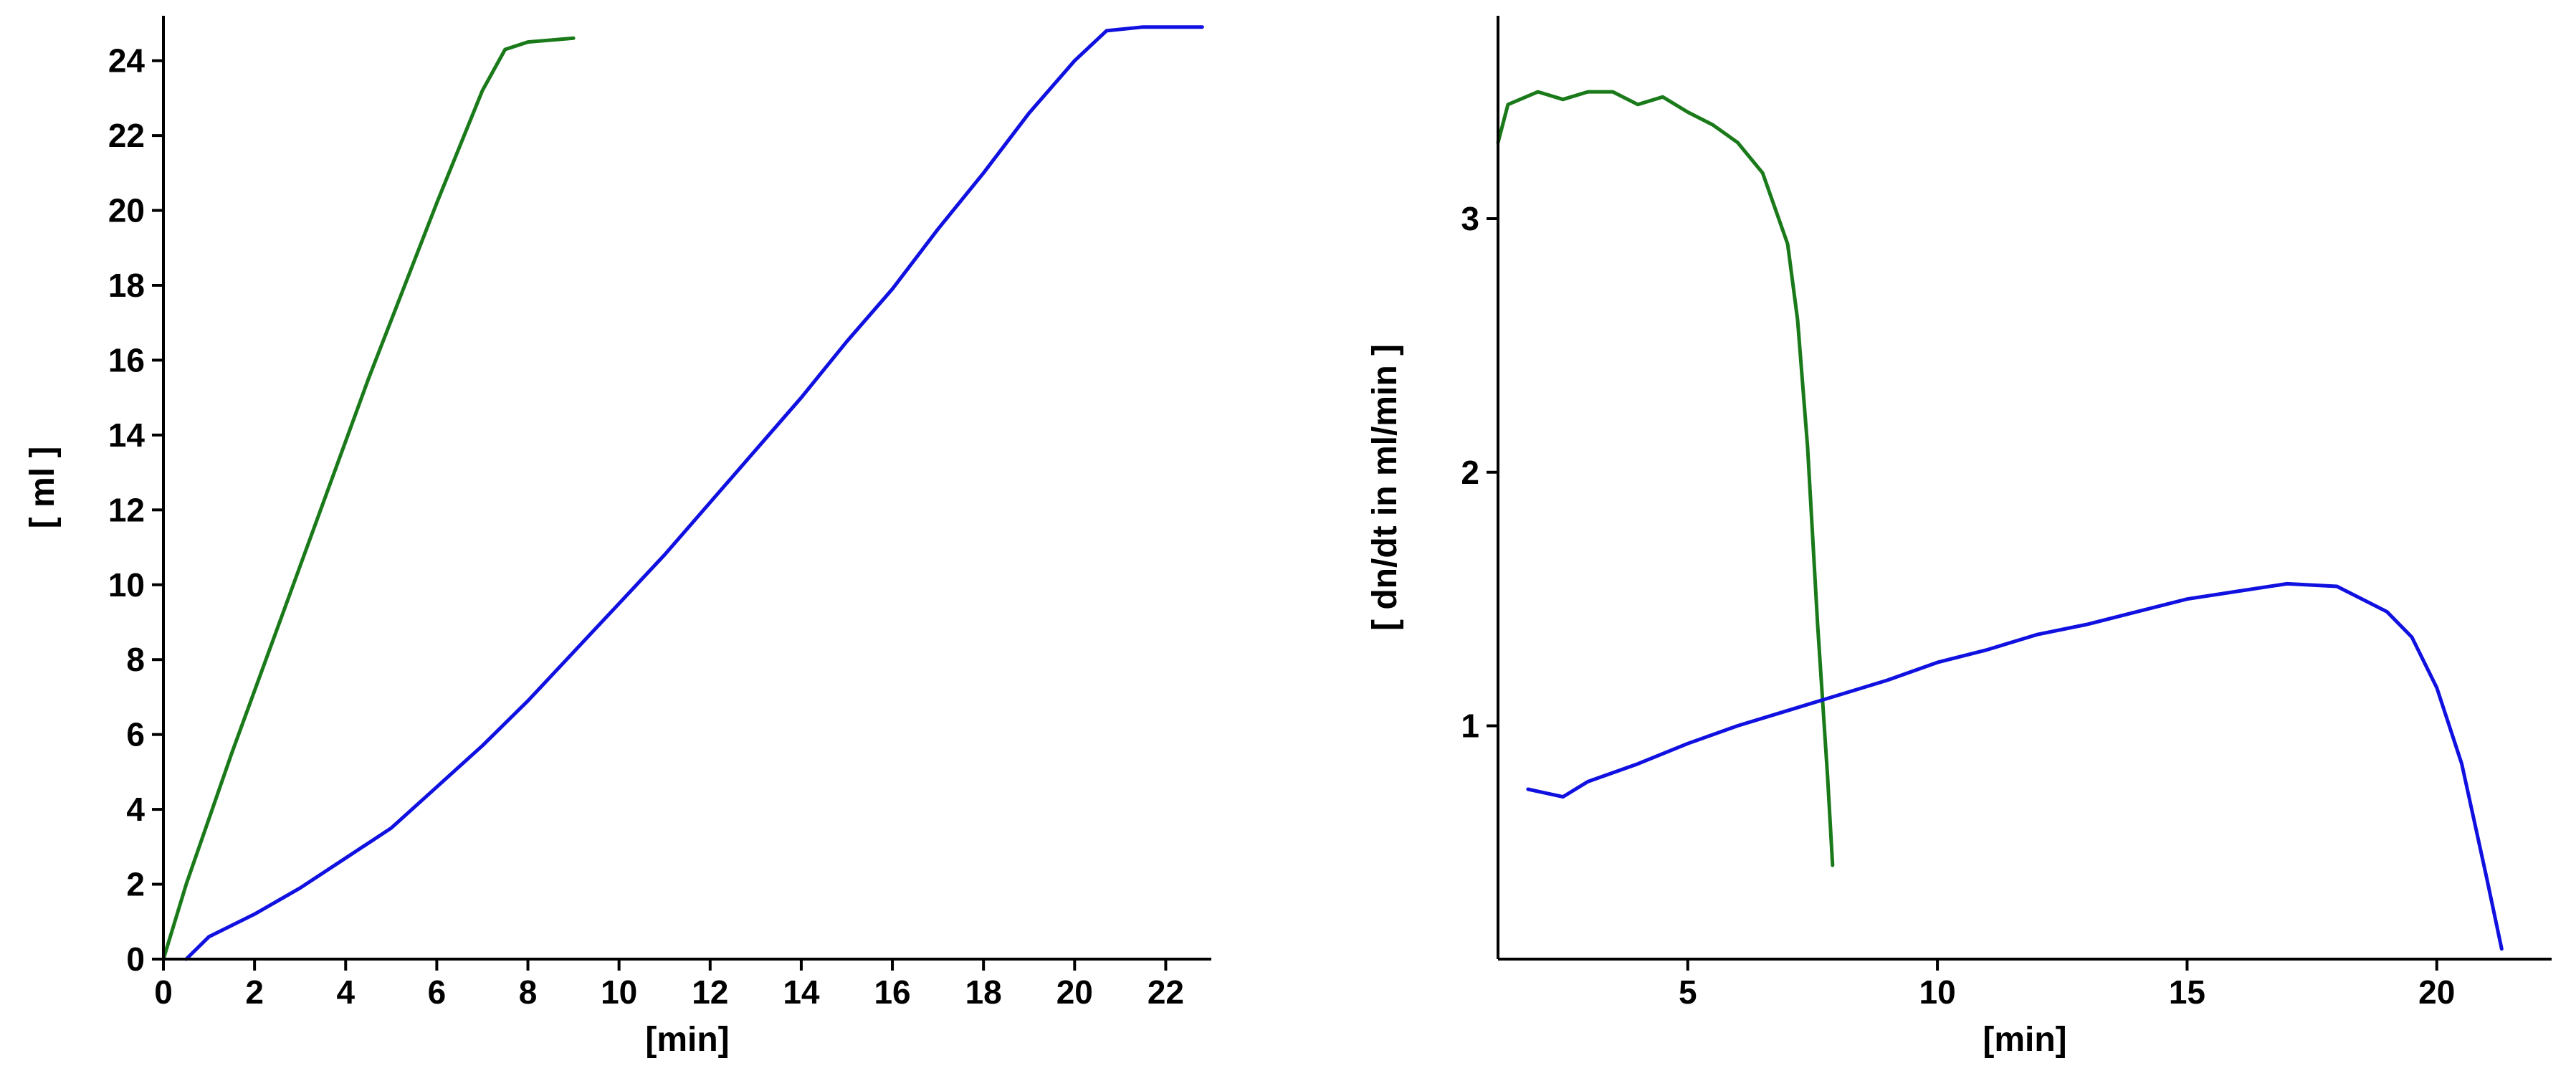 Image resolution: width=2576 pixels, height=1091 pixels. I want to click on x-tick-label: 22, so click(1166, 992).